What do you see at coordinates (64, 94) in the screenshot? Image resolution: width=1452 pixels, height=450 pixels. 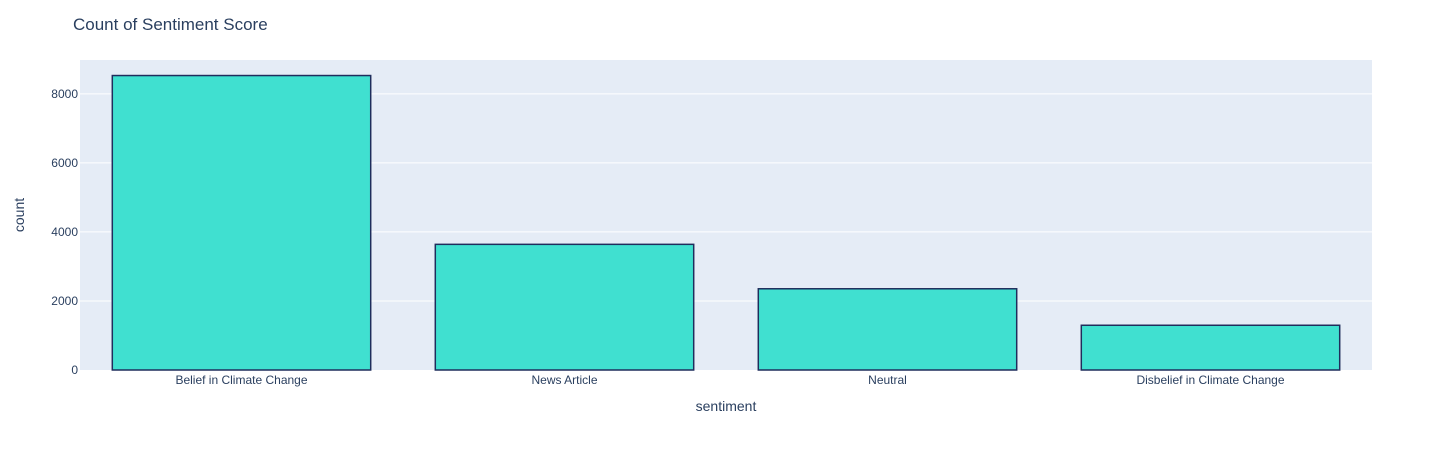 I see `y-tick-label: 8000` at bounding box center [64, 94].